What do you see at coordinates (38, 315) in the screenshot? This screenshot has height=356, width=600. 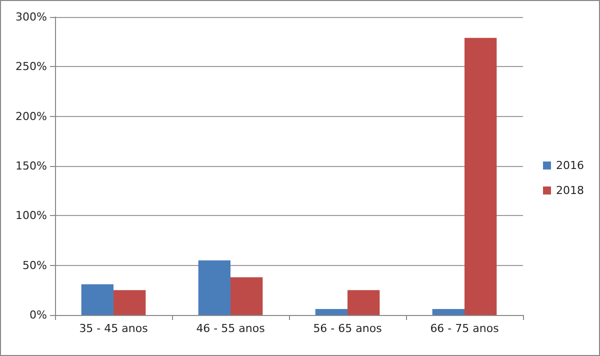 I see `y-tick-label: 0%` at bounding box center [38, 315].